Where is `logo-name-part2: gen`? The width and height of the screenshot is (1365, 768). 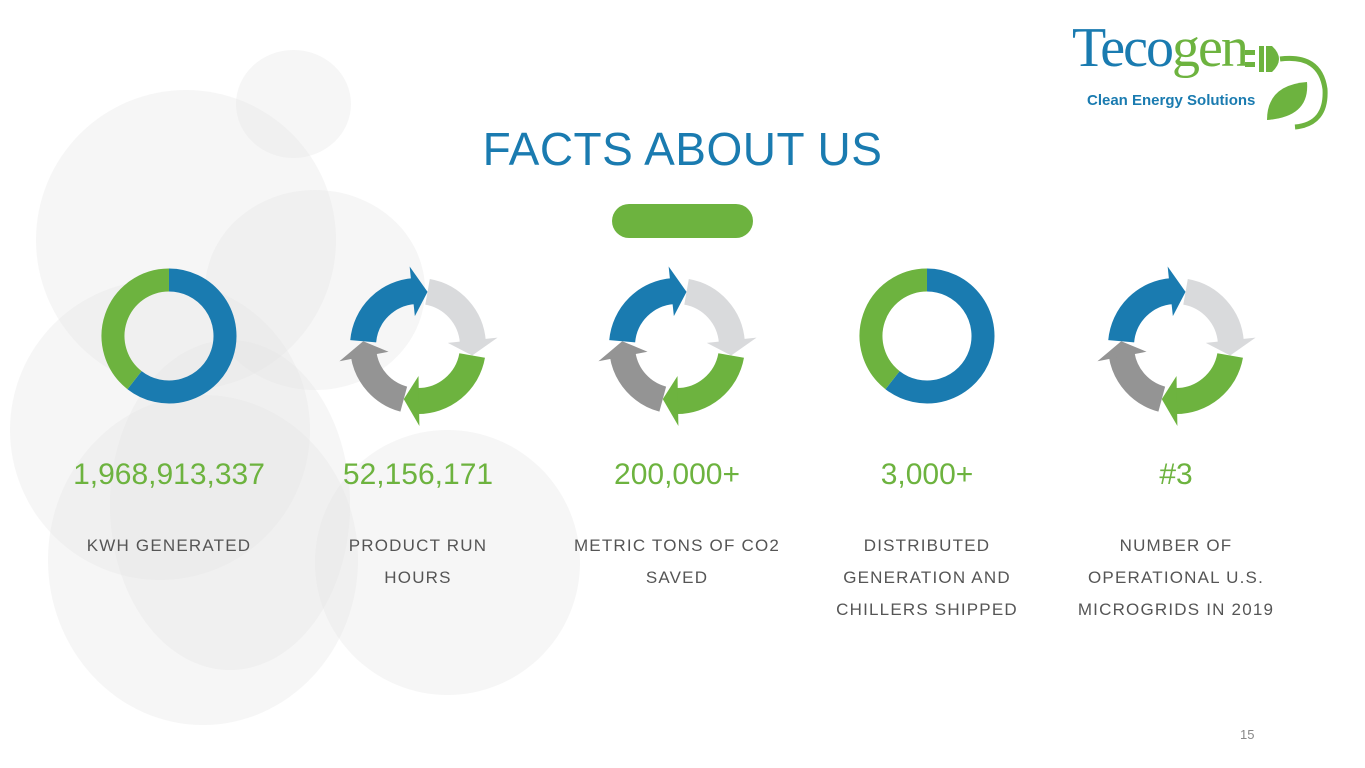 logo-name-part2: gen is located at coordinates (1210, 48).